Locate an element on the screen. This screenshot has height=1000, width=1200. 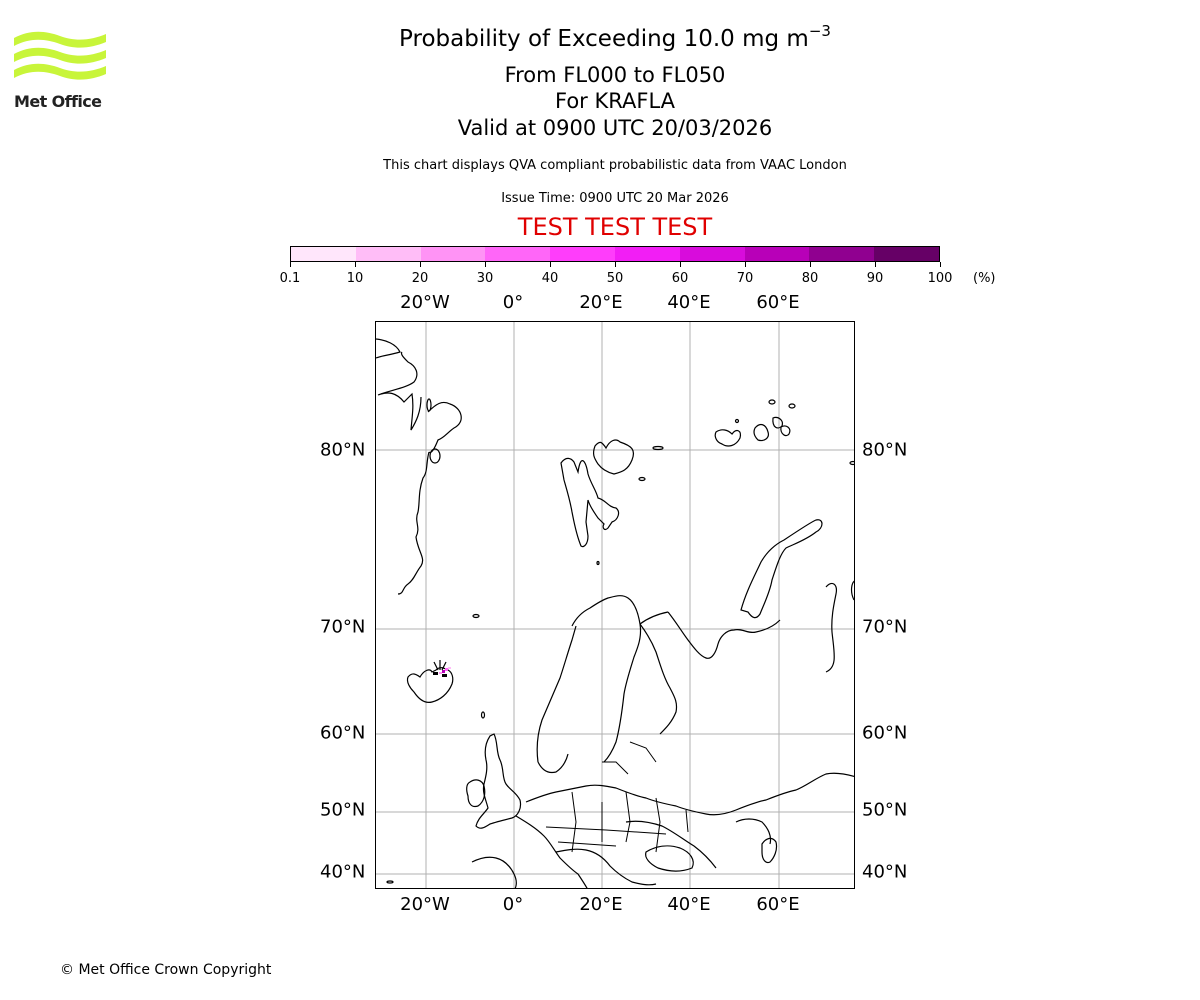
lat-label-right: 40°N is located at coordinates (885, 872).